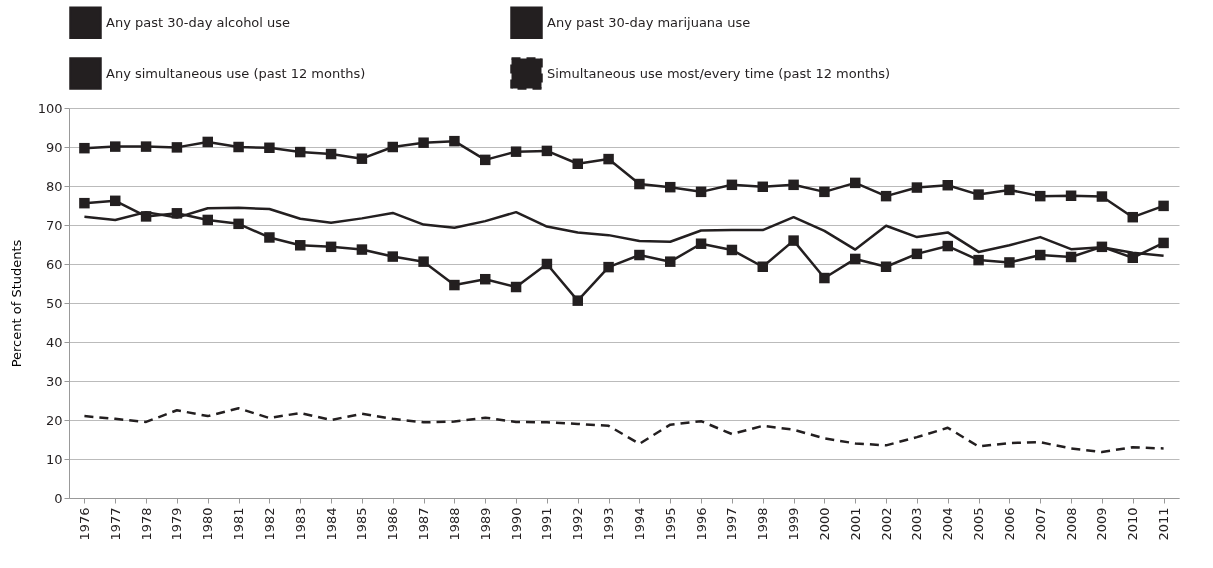 The height and width of the screenshot is (568, 1213). What do you see at coordinates (732, 524) in the screenshot?
I see `x-tick-label: 1997` at bounding box center [732, 524].